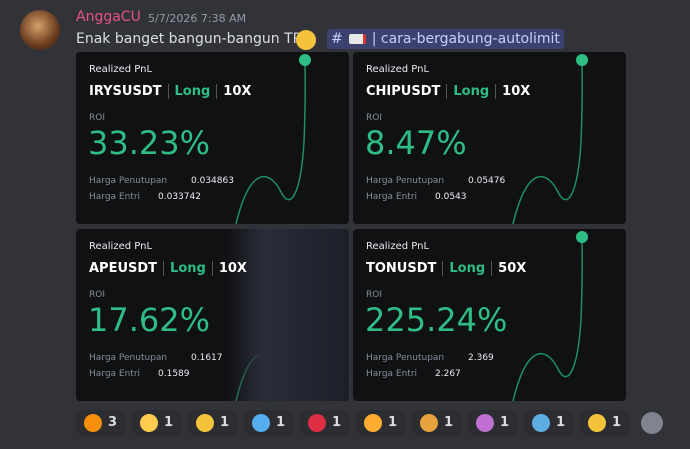 This screenshot has width=690, height=449. Describe the element at coordinates (306, 40) in the screenshot. I see `hug-emoji` at that location.